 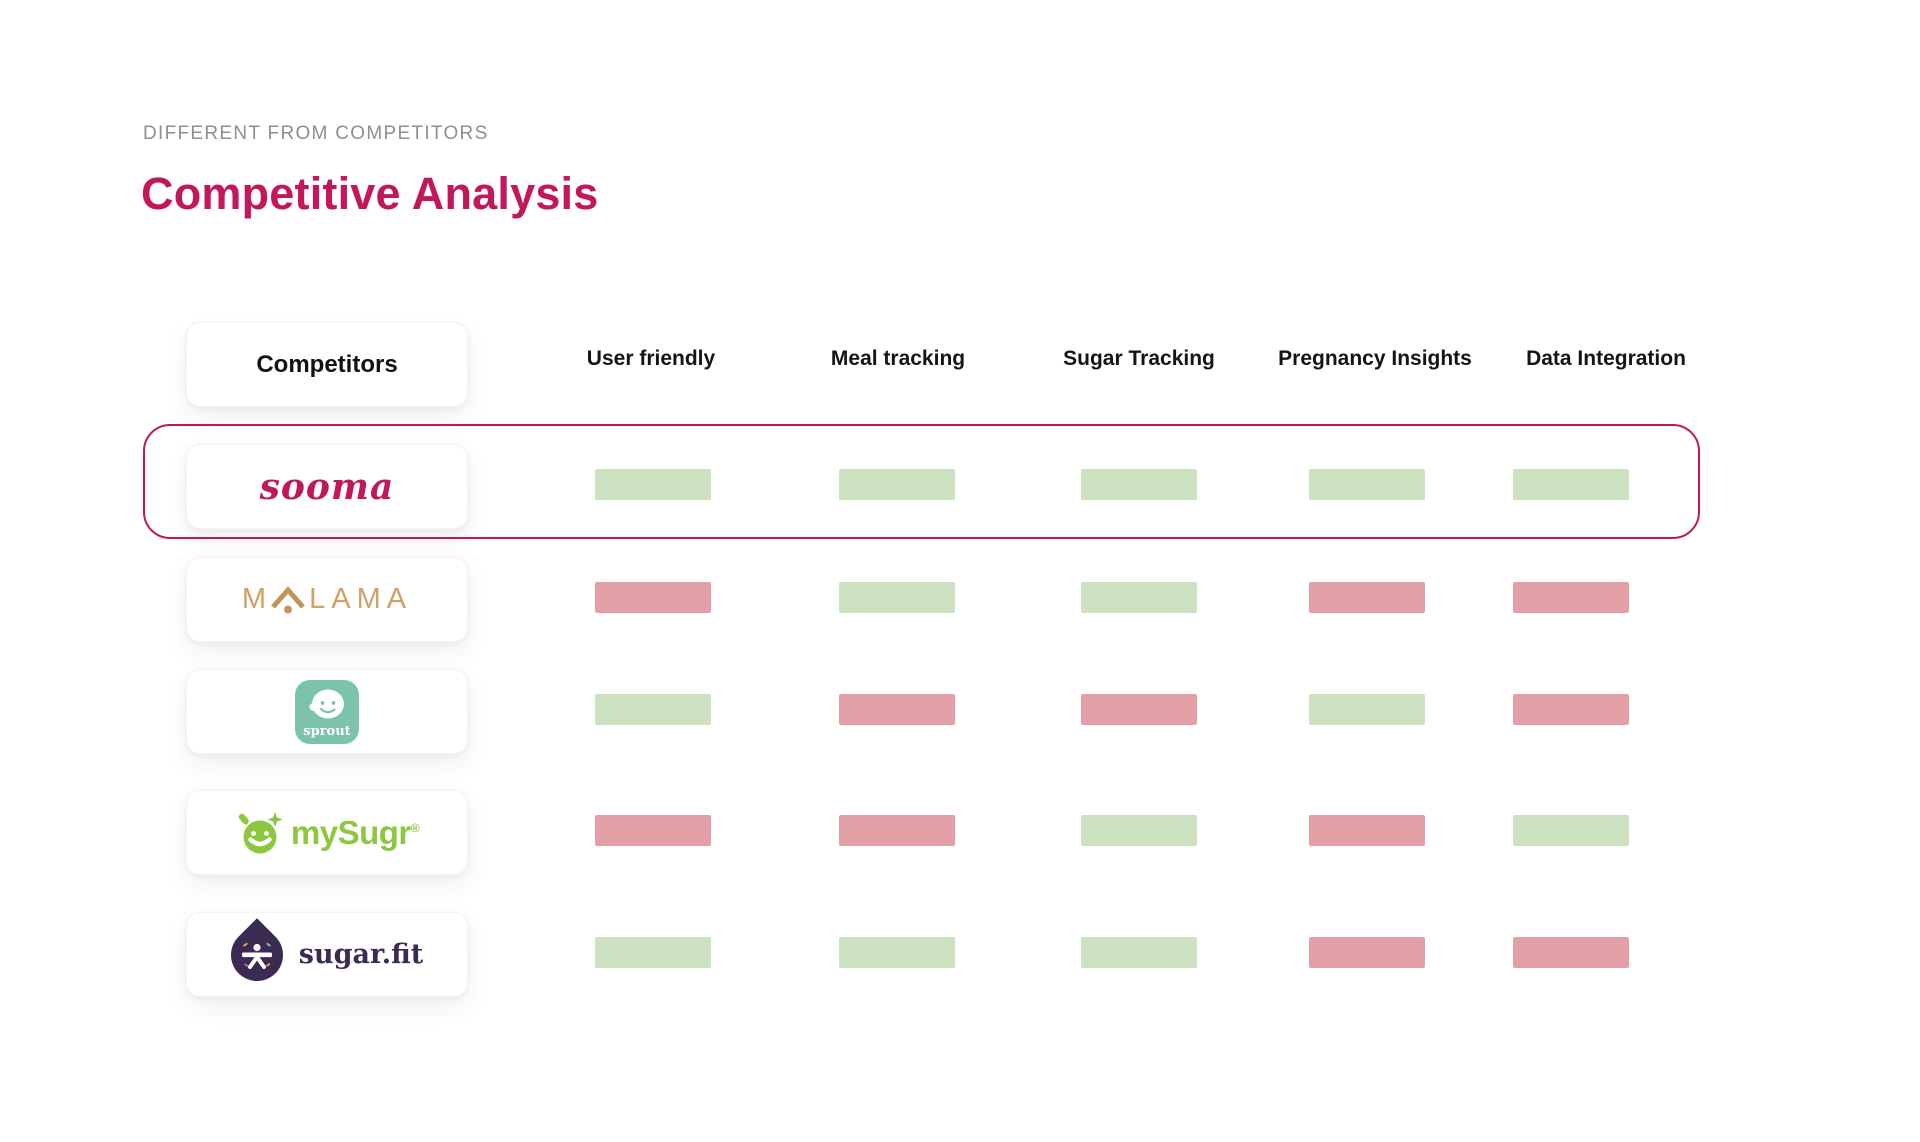 I want to click on competitor-card-malama: M LAMA, so click(x=327, y=599).